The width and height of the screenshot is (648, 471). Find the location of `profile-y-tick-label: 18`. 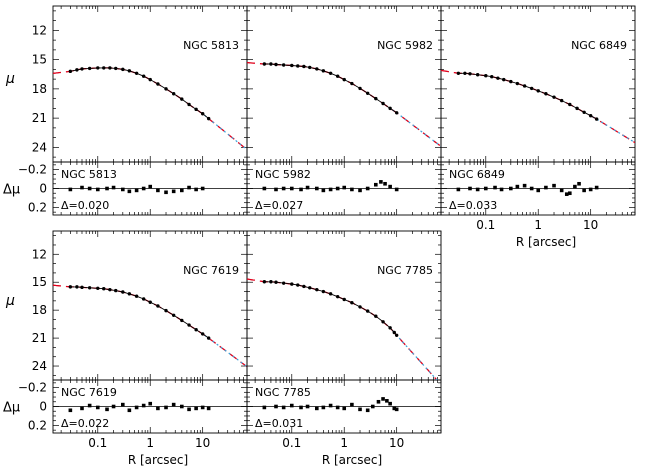

profile-y-tick-label: 18 is located at coordinates (39, 89).